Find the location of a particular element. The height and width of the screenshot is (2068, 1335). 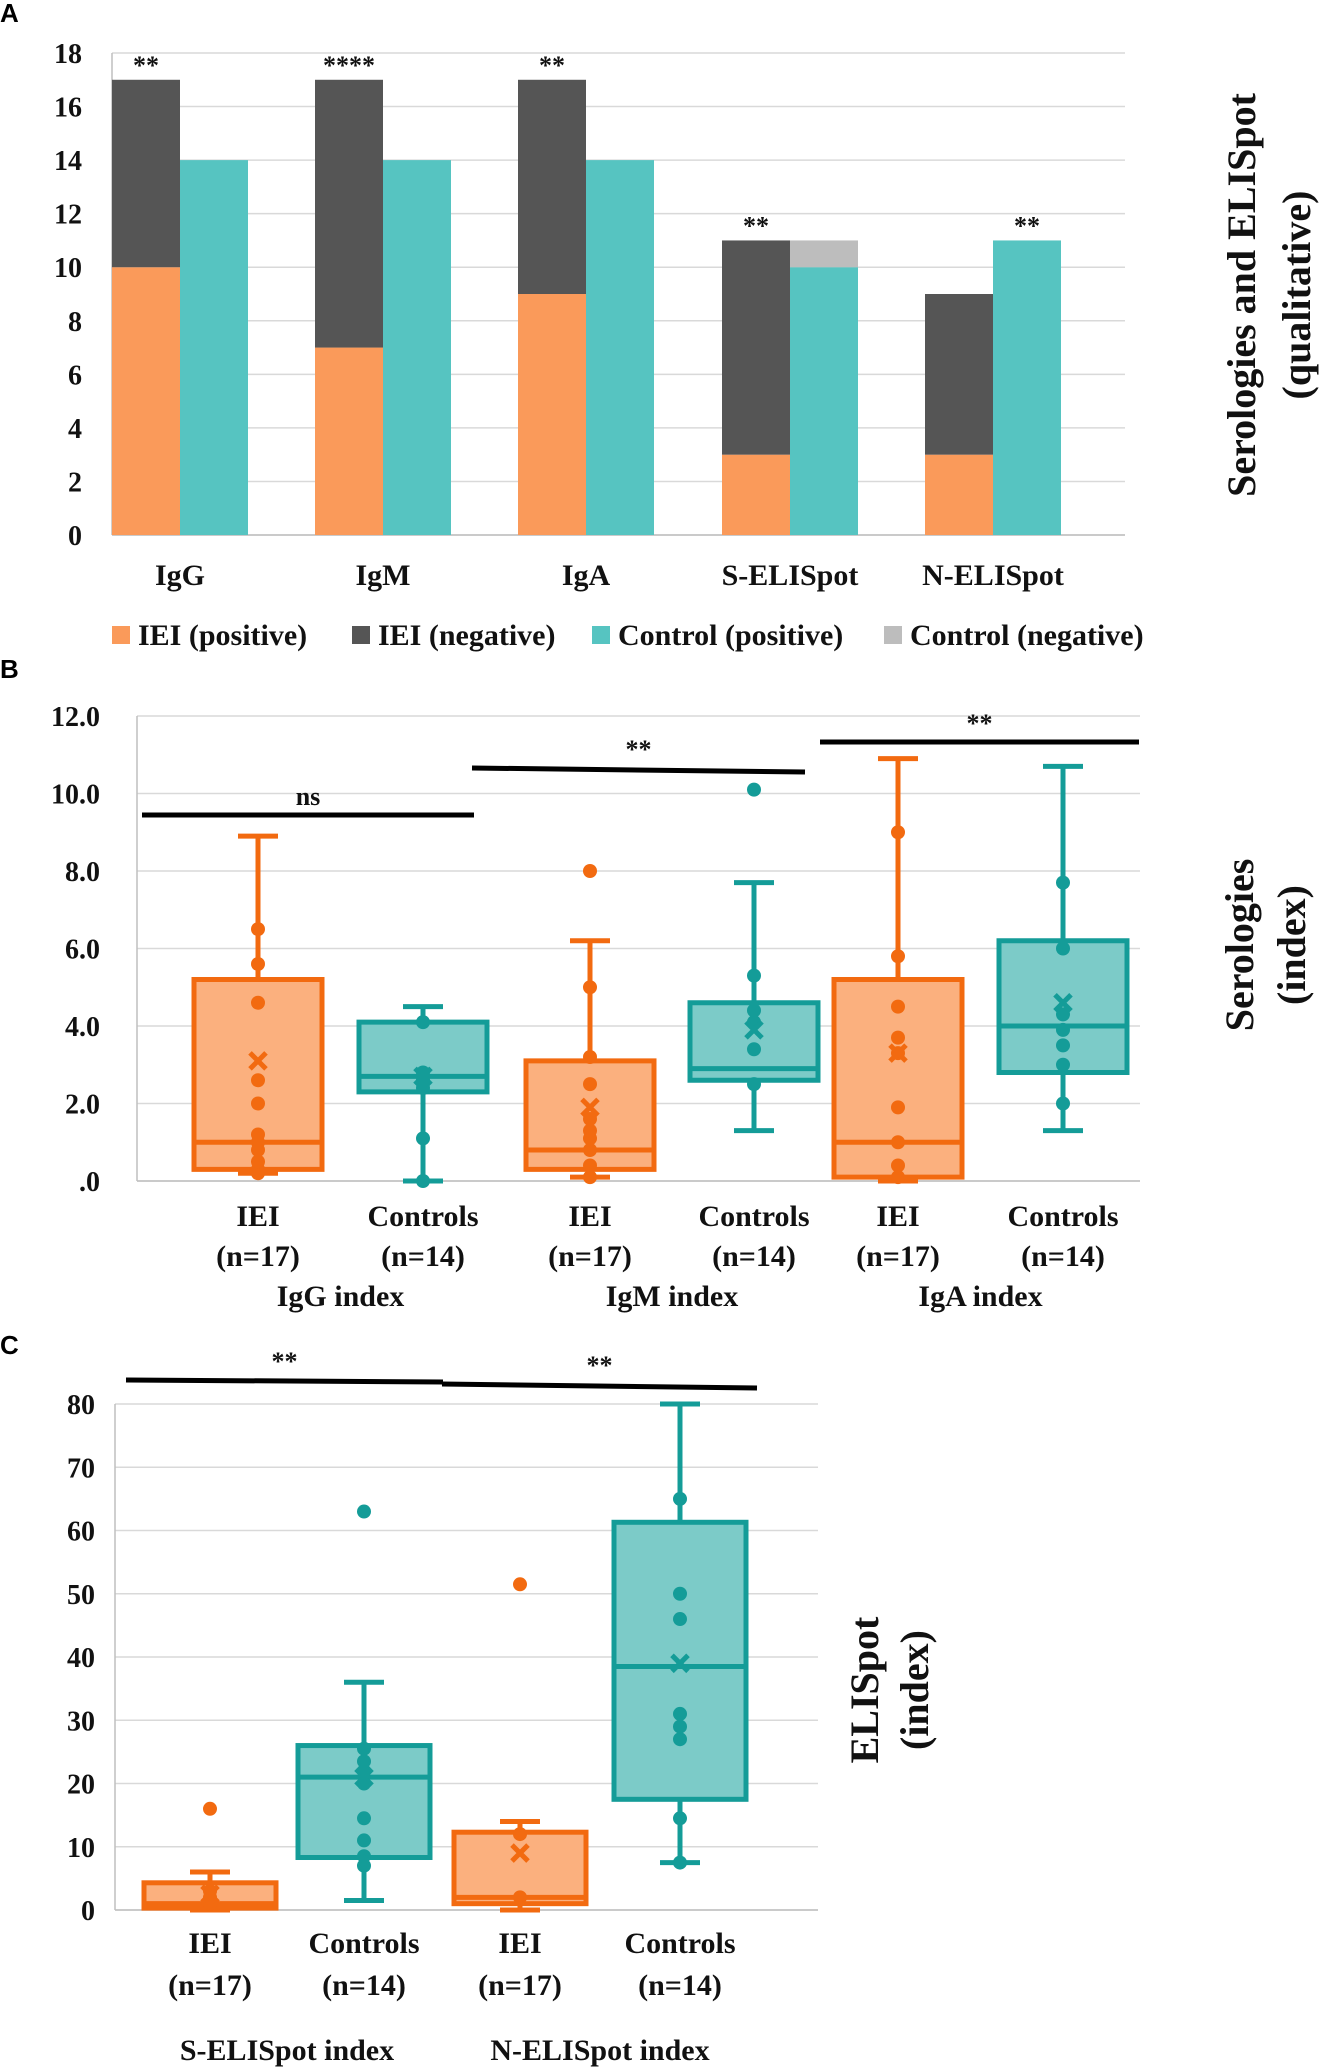

panel-c-y-ticks: 0 10 20 30 40 50 60 70 80 is located at coordinates (81, 1658).